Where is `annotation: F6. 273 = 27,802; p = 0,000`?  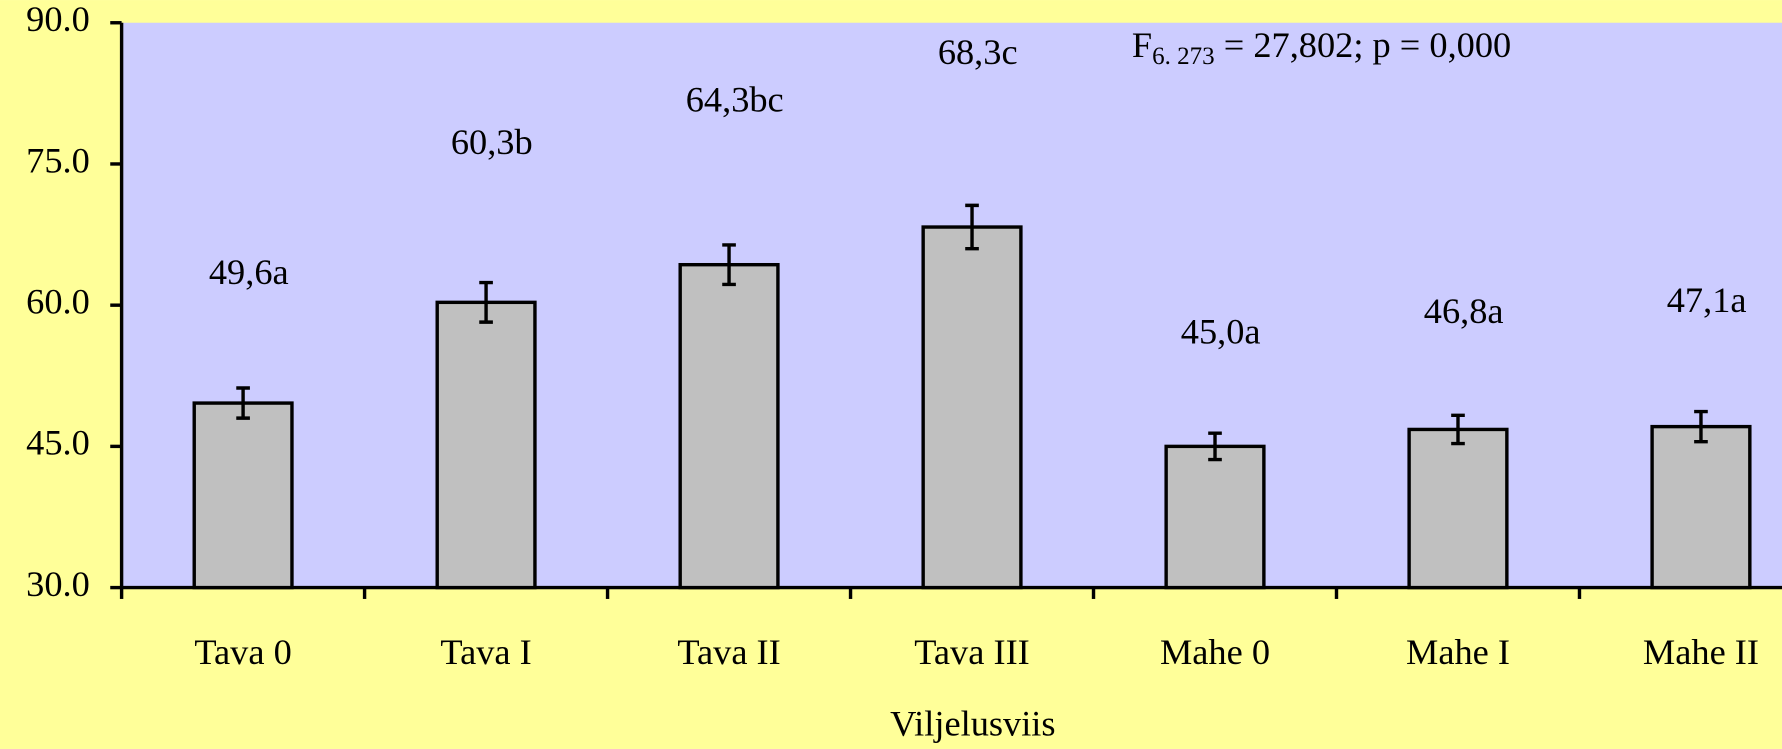
annotation: F6. 273 = 27,802; p = 0,000 is located at coordinates (1321, 47).